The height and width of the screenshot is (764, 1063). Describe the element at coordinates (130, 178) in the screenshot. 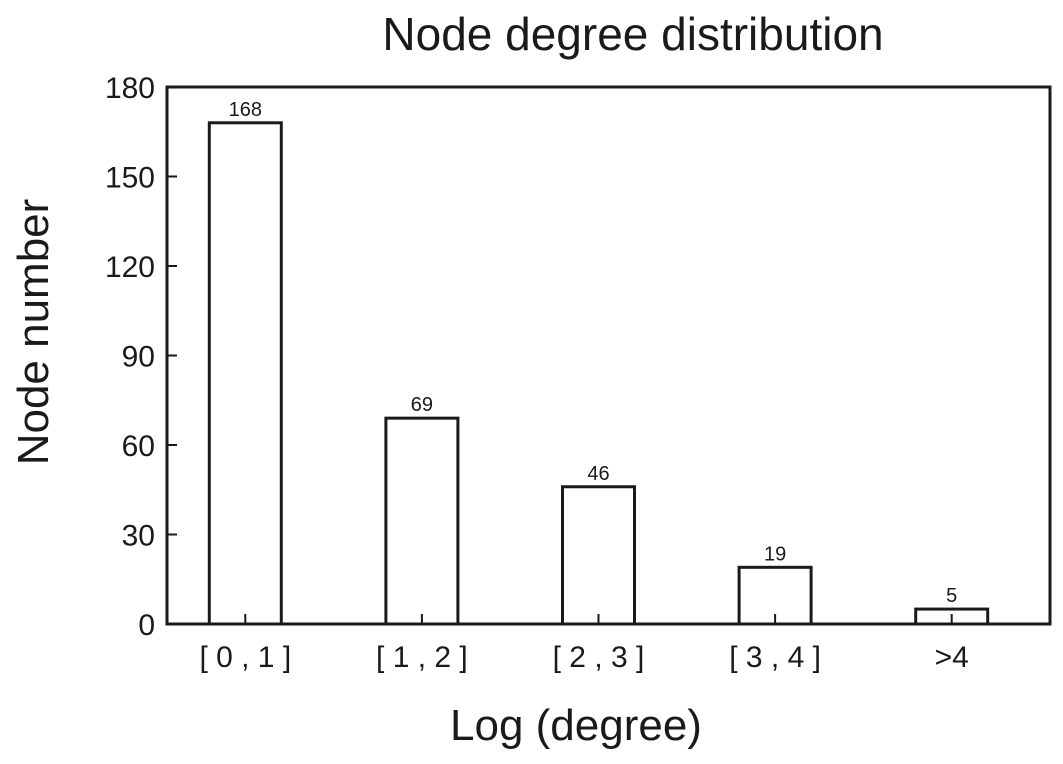

I see `y-tick-label: 150` at that location.